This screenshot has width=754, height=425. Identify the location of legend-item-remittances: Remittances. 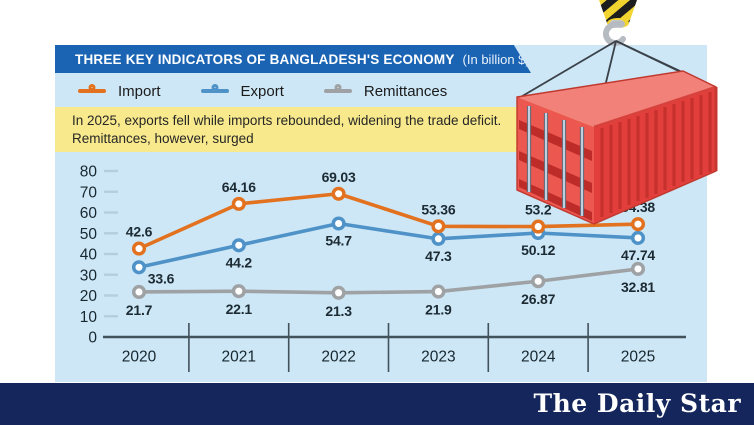
(385, 91).